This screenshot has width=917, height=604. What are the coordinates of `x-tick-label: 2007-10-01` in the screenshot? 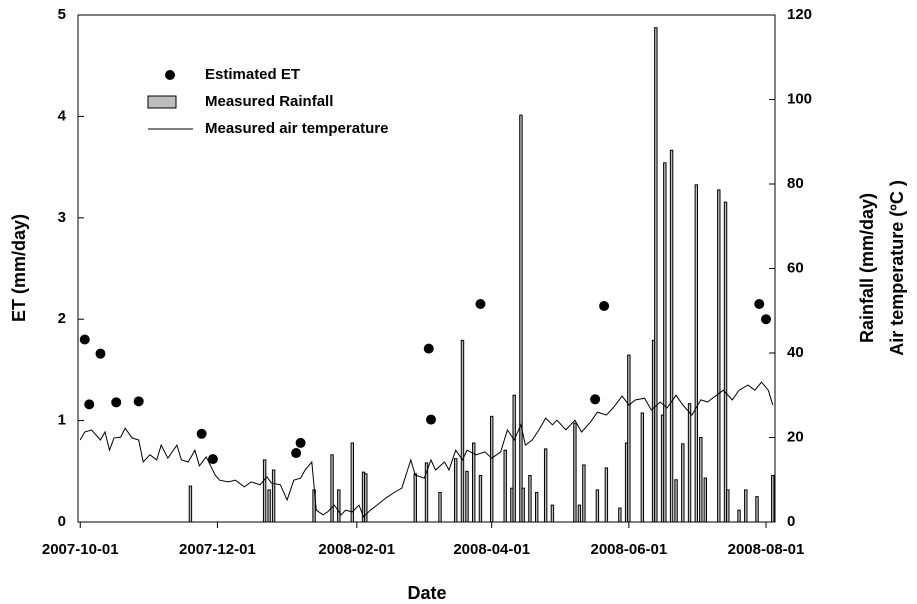 It's located at (80, 549).